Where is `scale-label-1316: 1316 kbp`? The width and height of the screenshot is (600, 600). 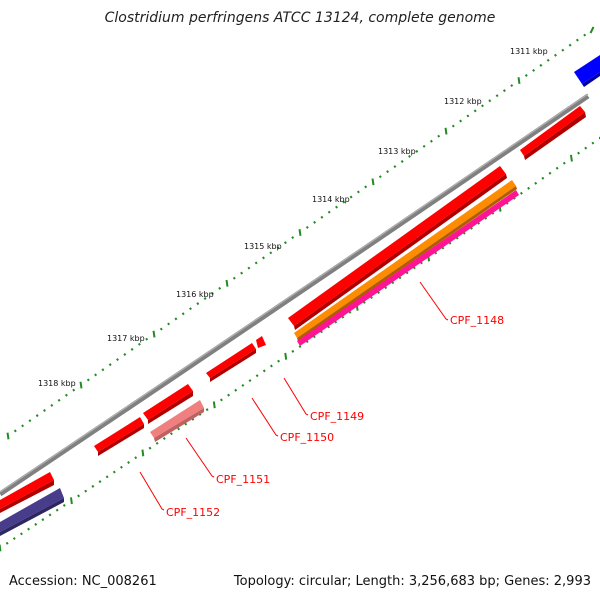 scale-label-1316: 1316 kbp is located at coordinates (195, 294).